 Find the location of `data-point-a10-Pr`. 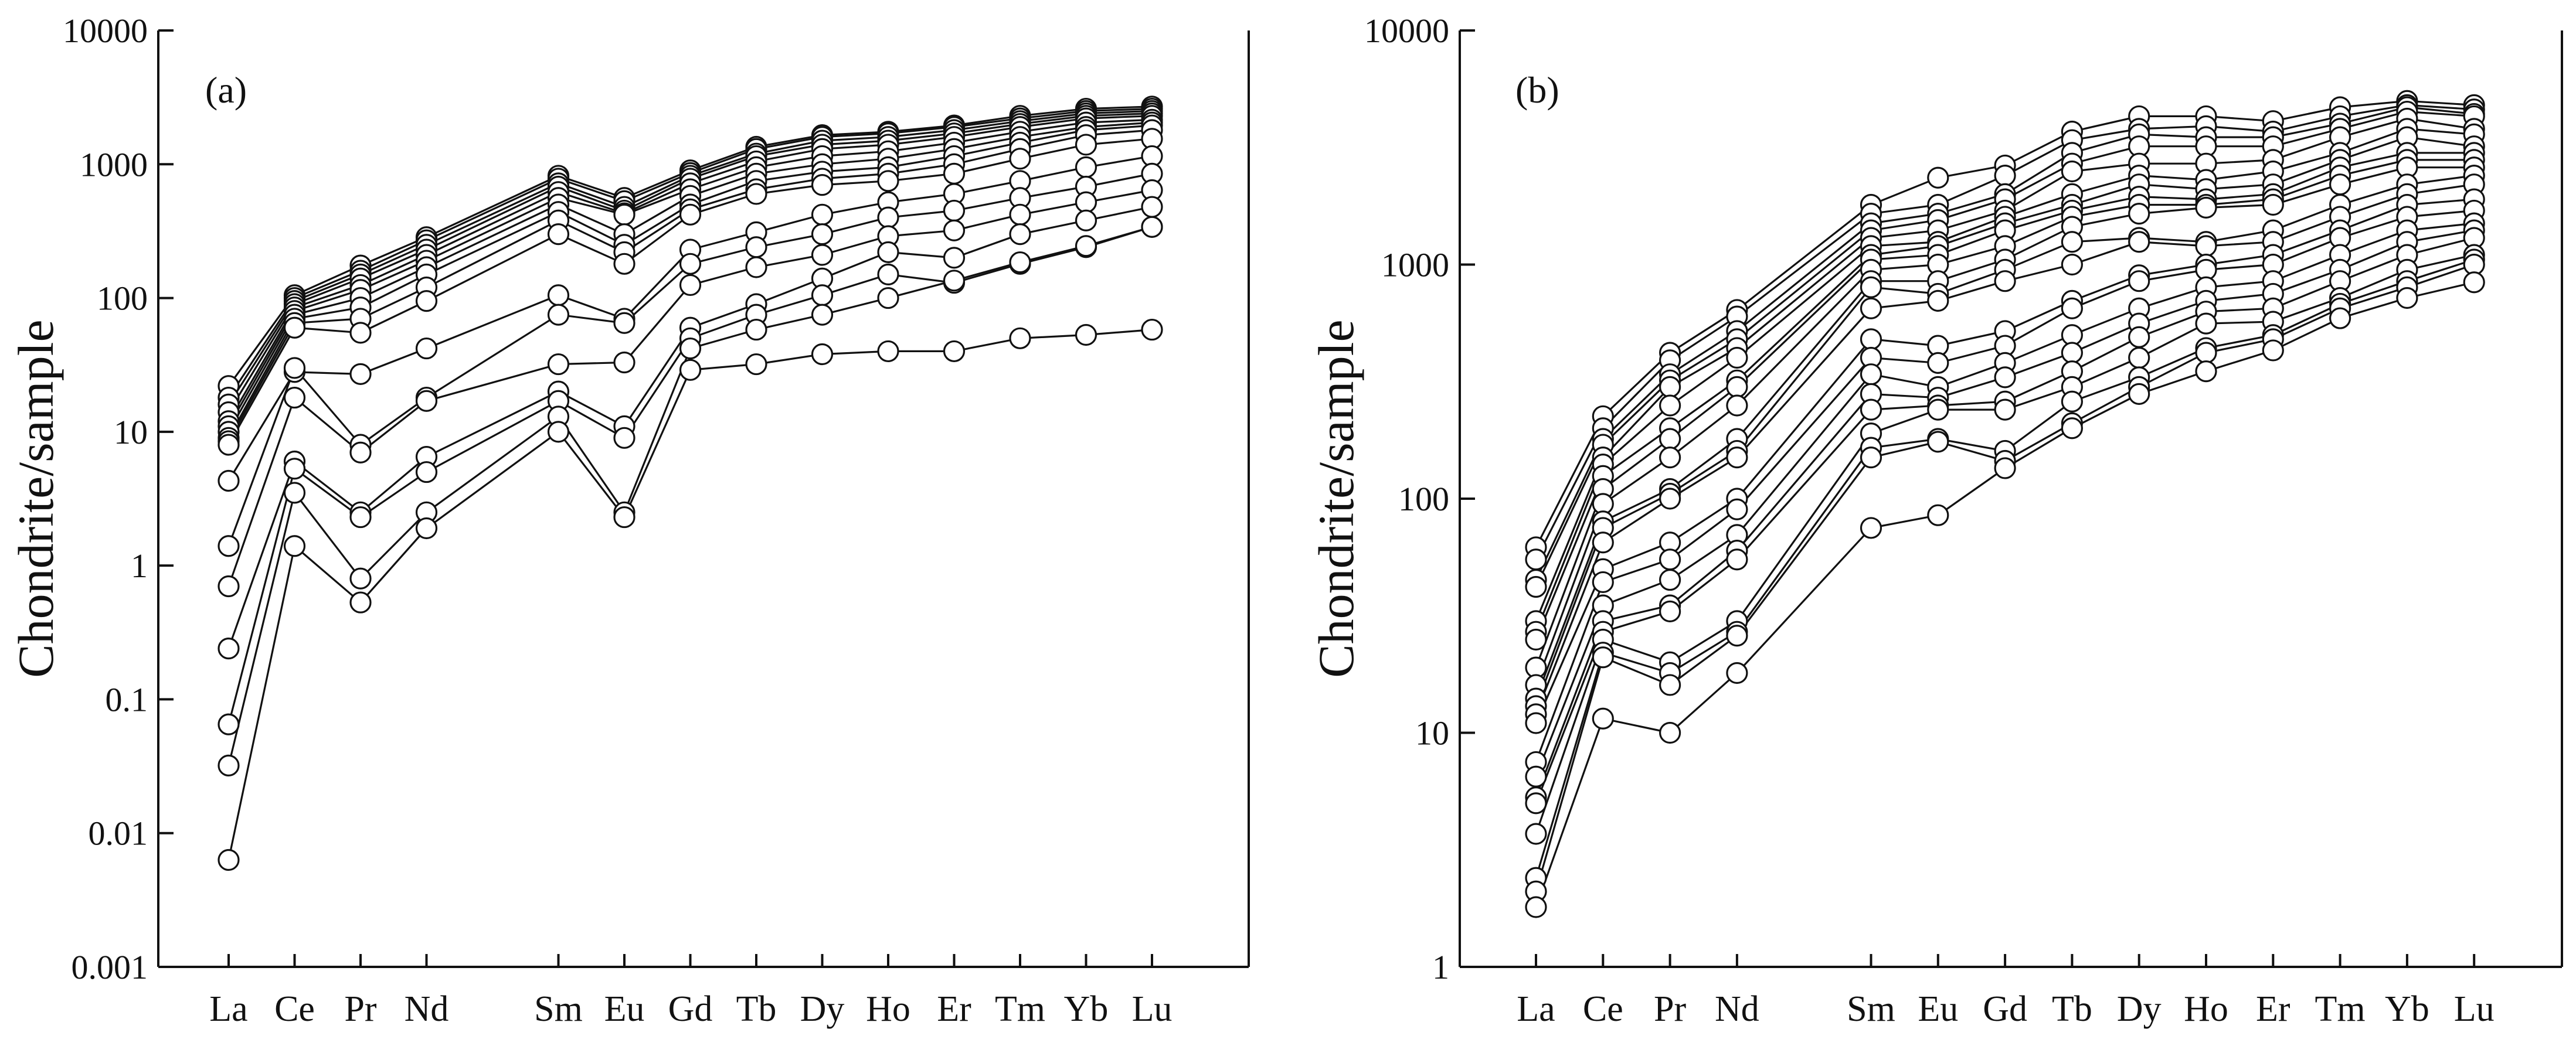

data-point-a10-Pr is located at coordinates (360, 333).